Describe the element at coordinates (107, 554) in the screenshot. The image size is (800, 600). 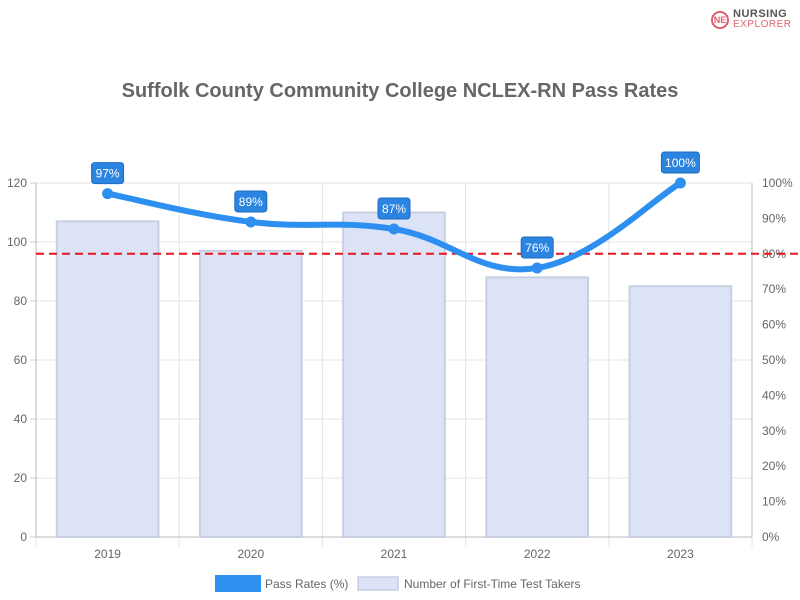
I see `x-tick-label: 2019` at that location.